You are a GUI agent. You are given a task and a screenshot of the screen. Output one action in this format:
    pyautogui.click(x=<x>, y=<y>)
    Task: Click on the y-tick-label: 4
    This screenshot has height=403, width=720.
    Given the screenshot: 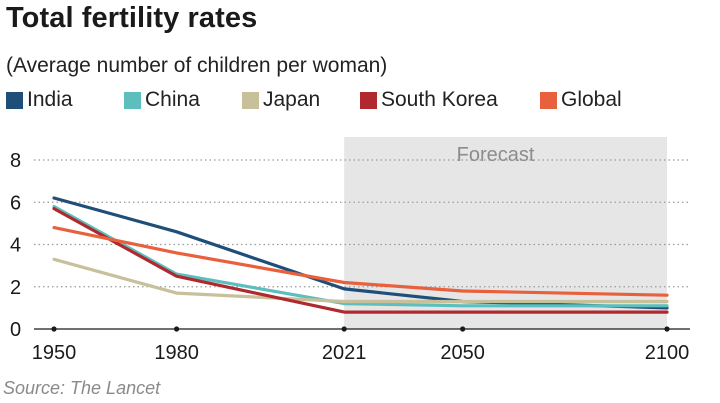 What is the action you would take?
    pyautogui.click(x=15, y=246)
    